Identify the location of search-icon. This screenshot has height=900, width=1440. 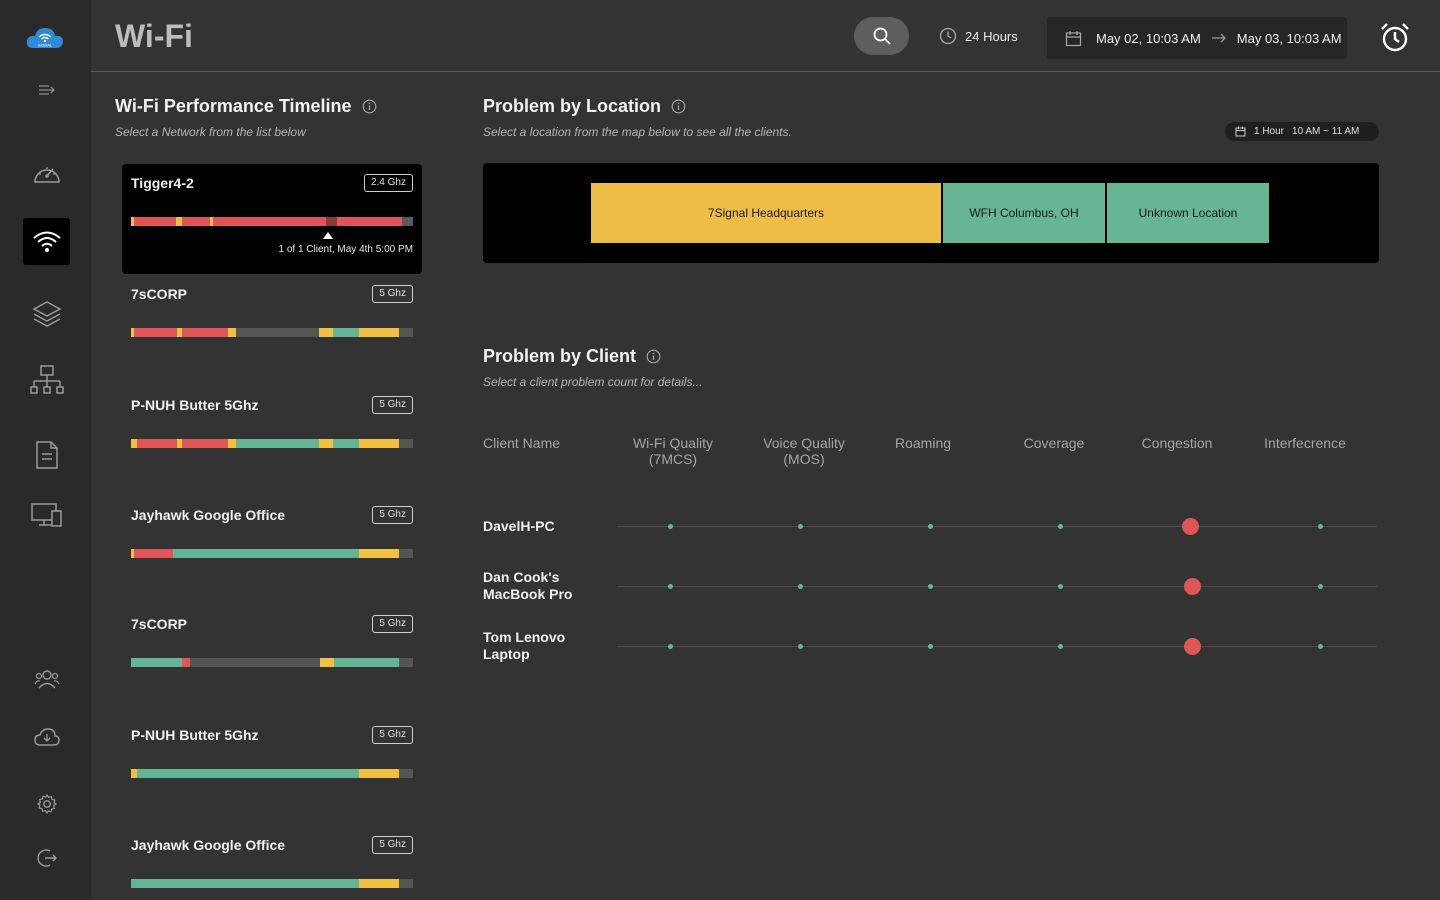
(882, 36).